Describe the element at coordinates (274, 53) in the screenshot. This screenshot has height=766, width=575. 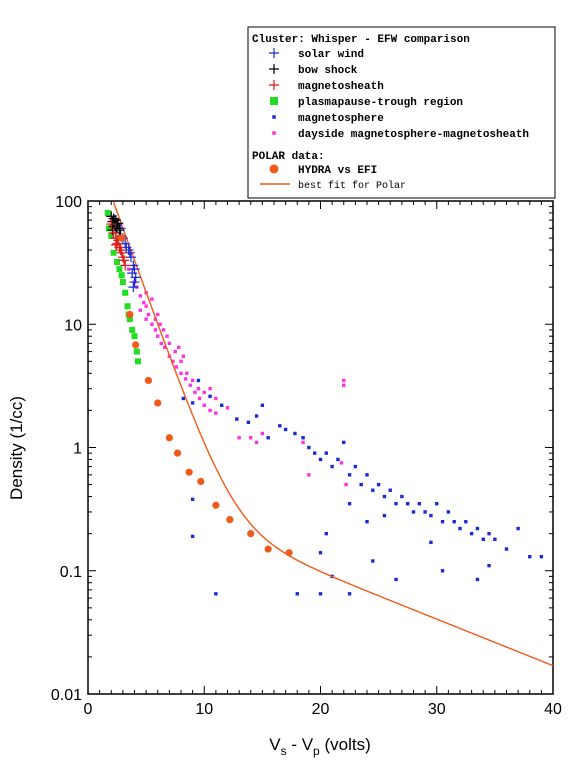
I see `legend-swatch-solar-wind` at that location.